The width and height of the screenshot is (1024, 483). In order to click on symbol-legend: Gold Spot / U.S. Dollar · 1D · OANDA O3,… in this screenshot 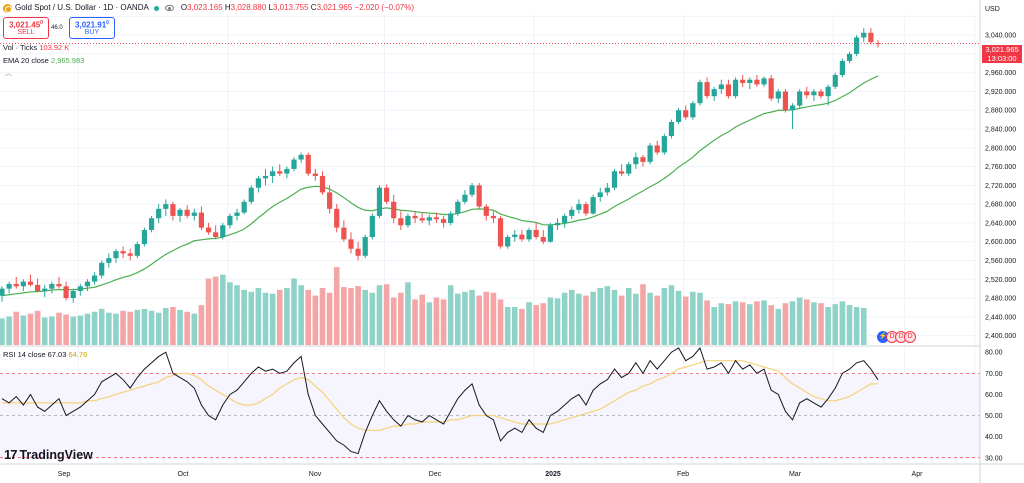, I will do `click(208, 8)`.